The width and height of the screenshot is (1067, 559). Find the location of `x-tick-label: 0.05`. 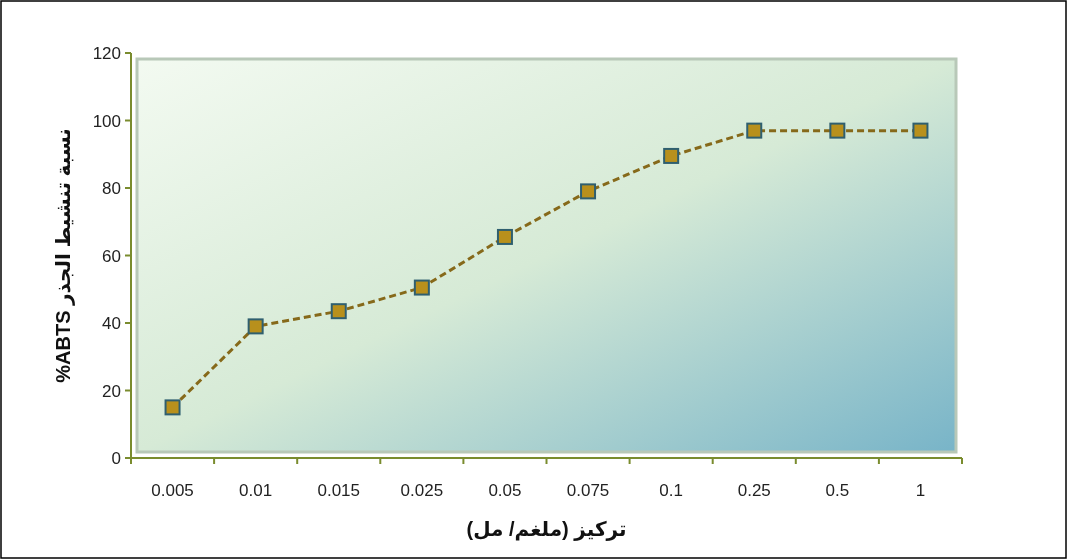

x-tick-label: 0.05 is located at coordinates (505, 490).